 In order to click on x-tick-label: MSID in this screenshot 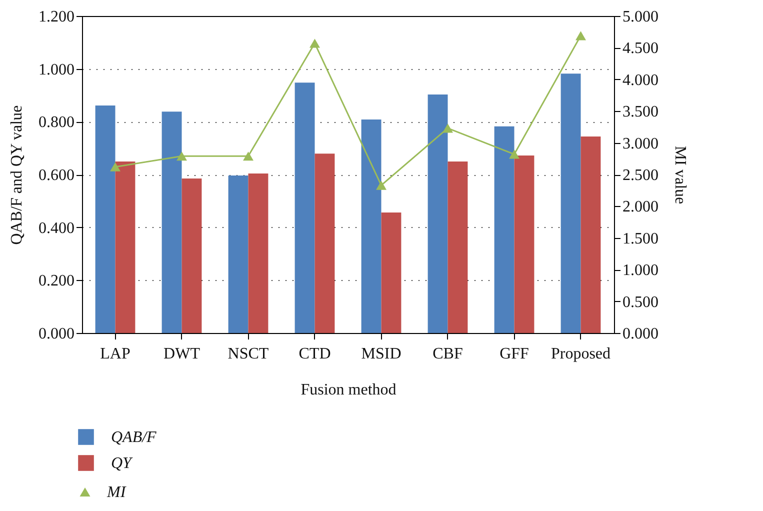, I will do `click(381, 354)`.